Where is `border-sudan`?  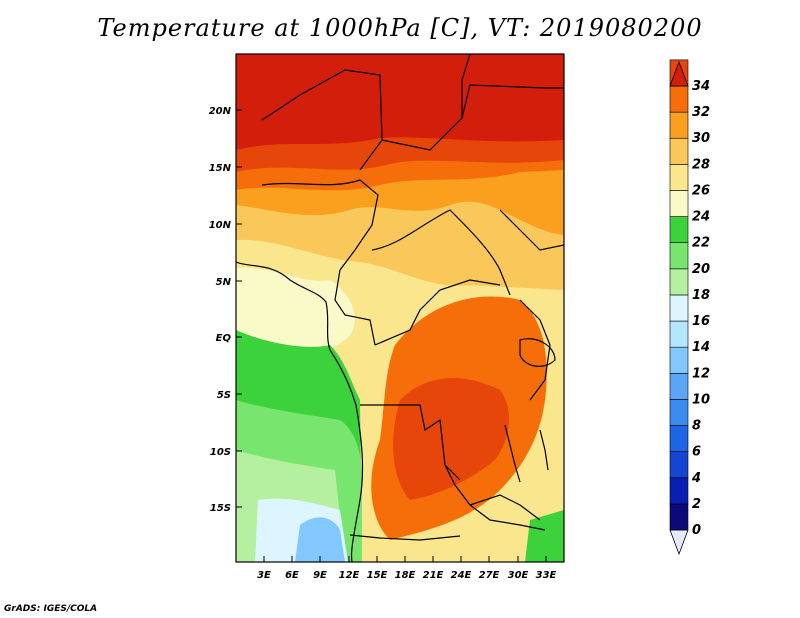
border-sudan is located at coordinates (512, 101).